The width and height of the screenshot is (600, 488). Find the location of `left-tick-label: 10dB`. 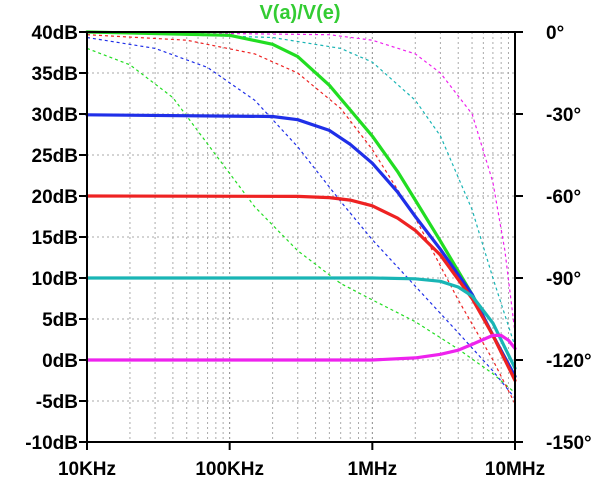

left-tick-label: 10dB is located at coordinates (55, 279).